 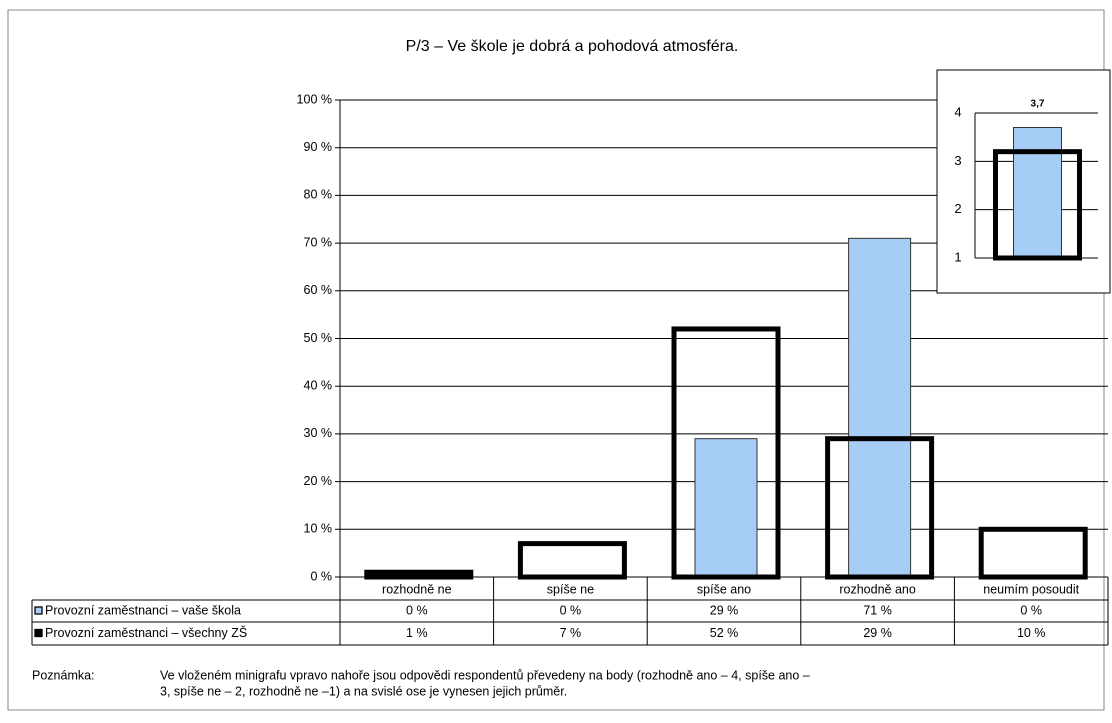 I want to click on y-tick-label: 20 %, so click(x=318, y=481).